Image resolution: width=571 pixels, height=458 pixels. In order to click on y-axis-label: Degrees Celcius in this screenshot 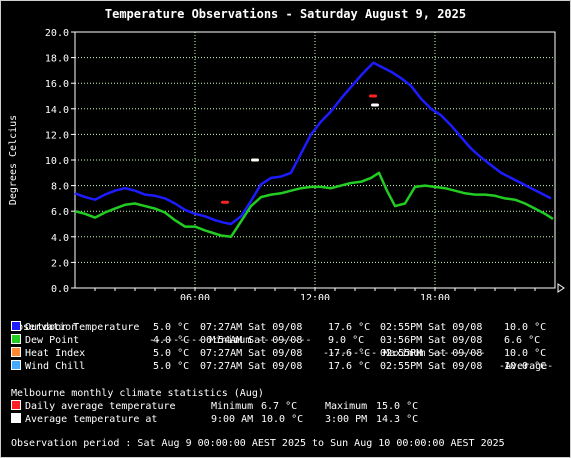, I will do `click(13, 160)`.